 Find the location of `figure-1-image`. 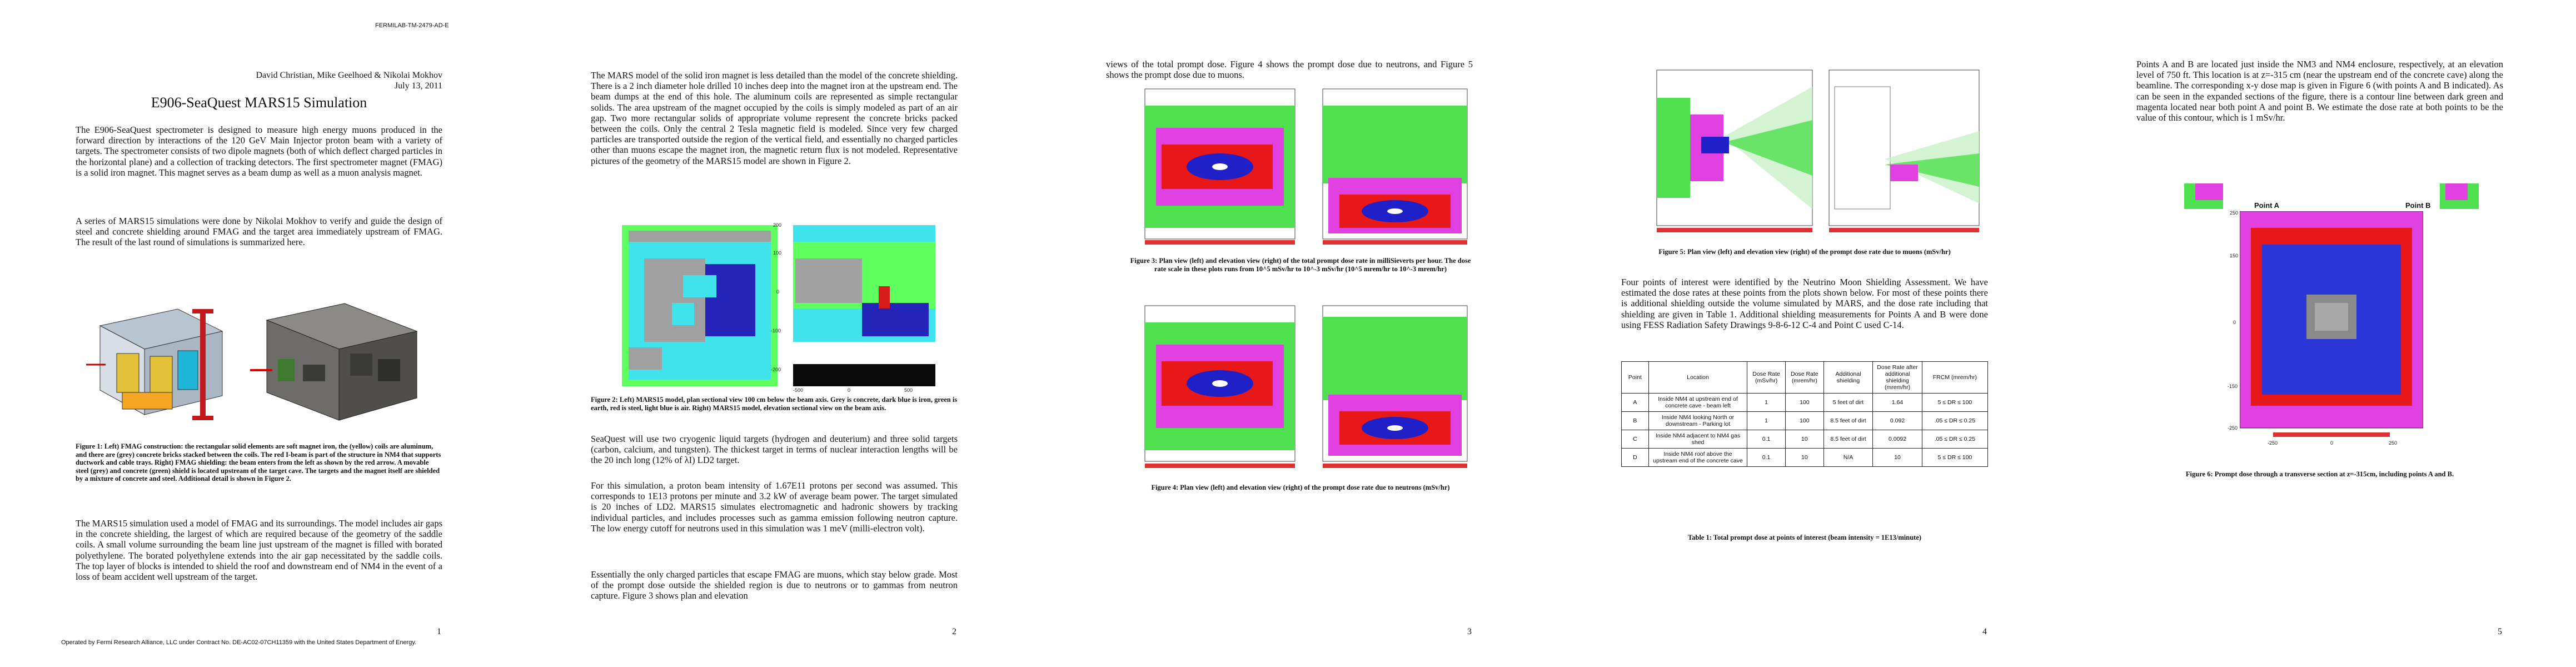

figure-1-image is located at coordinates (252, 362).